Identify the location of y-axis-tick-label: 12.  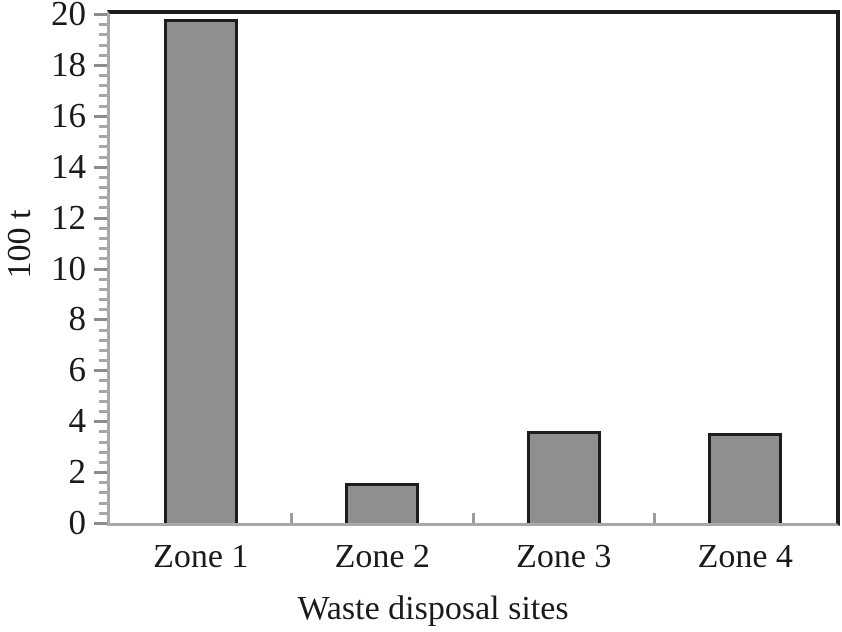
(68, 217).